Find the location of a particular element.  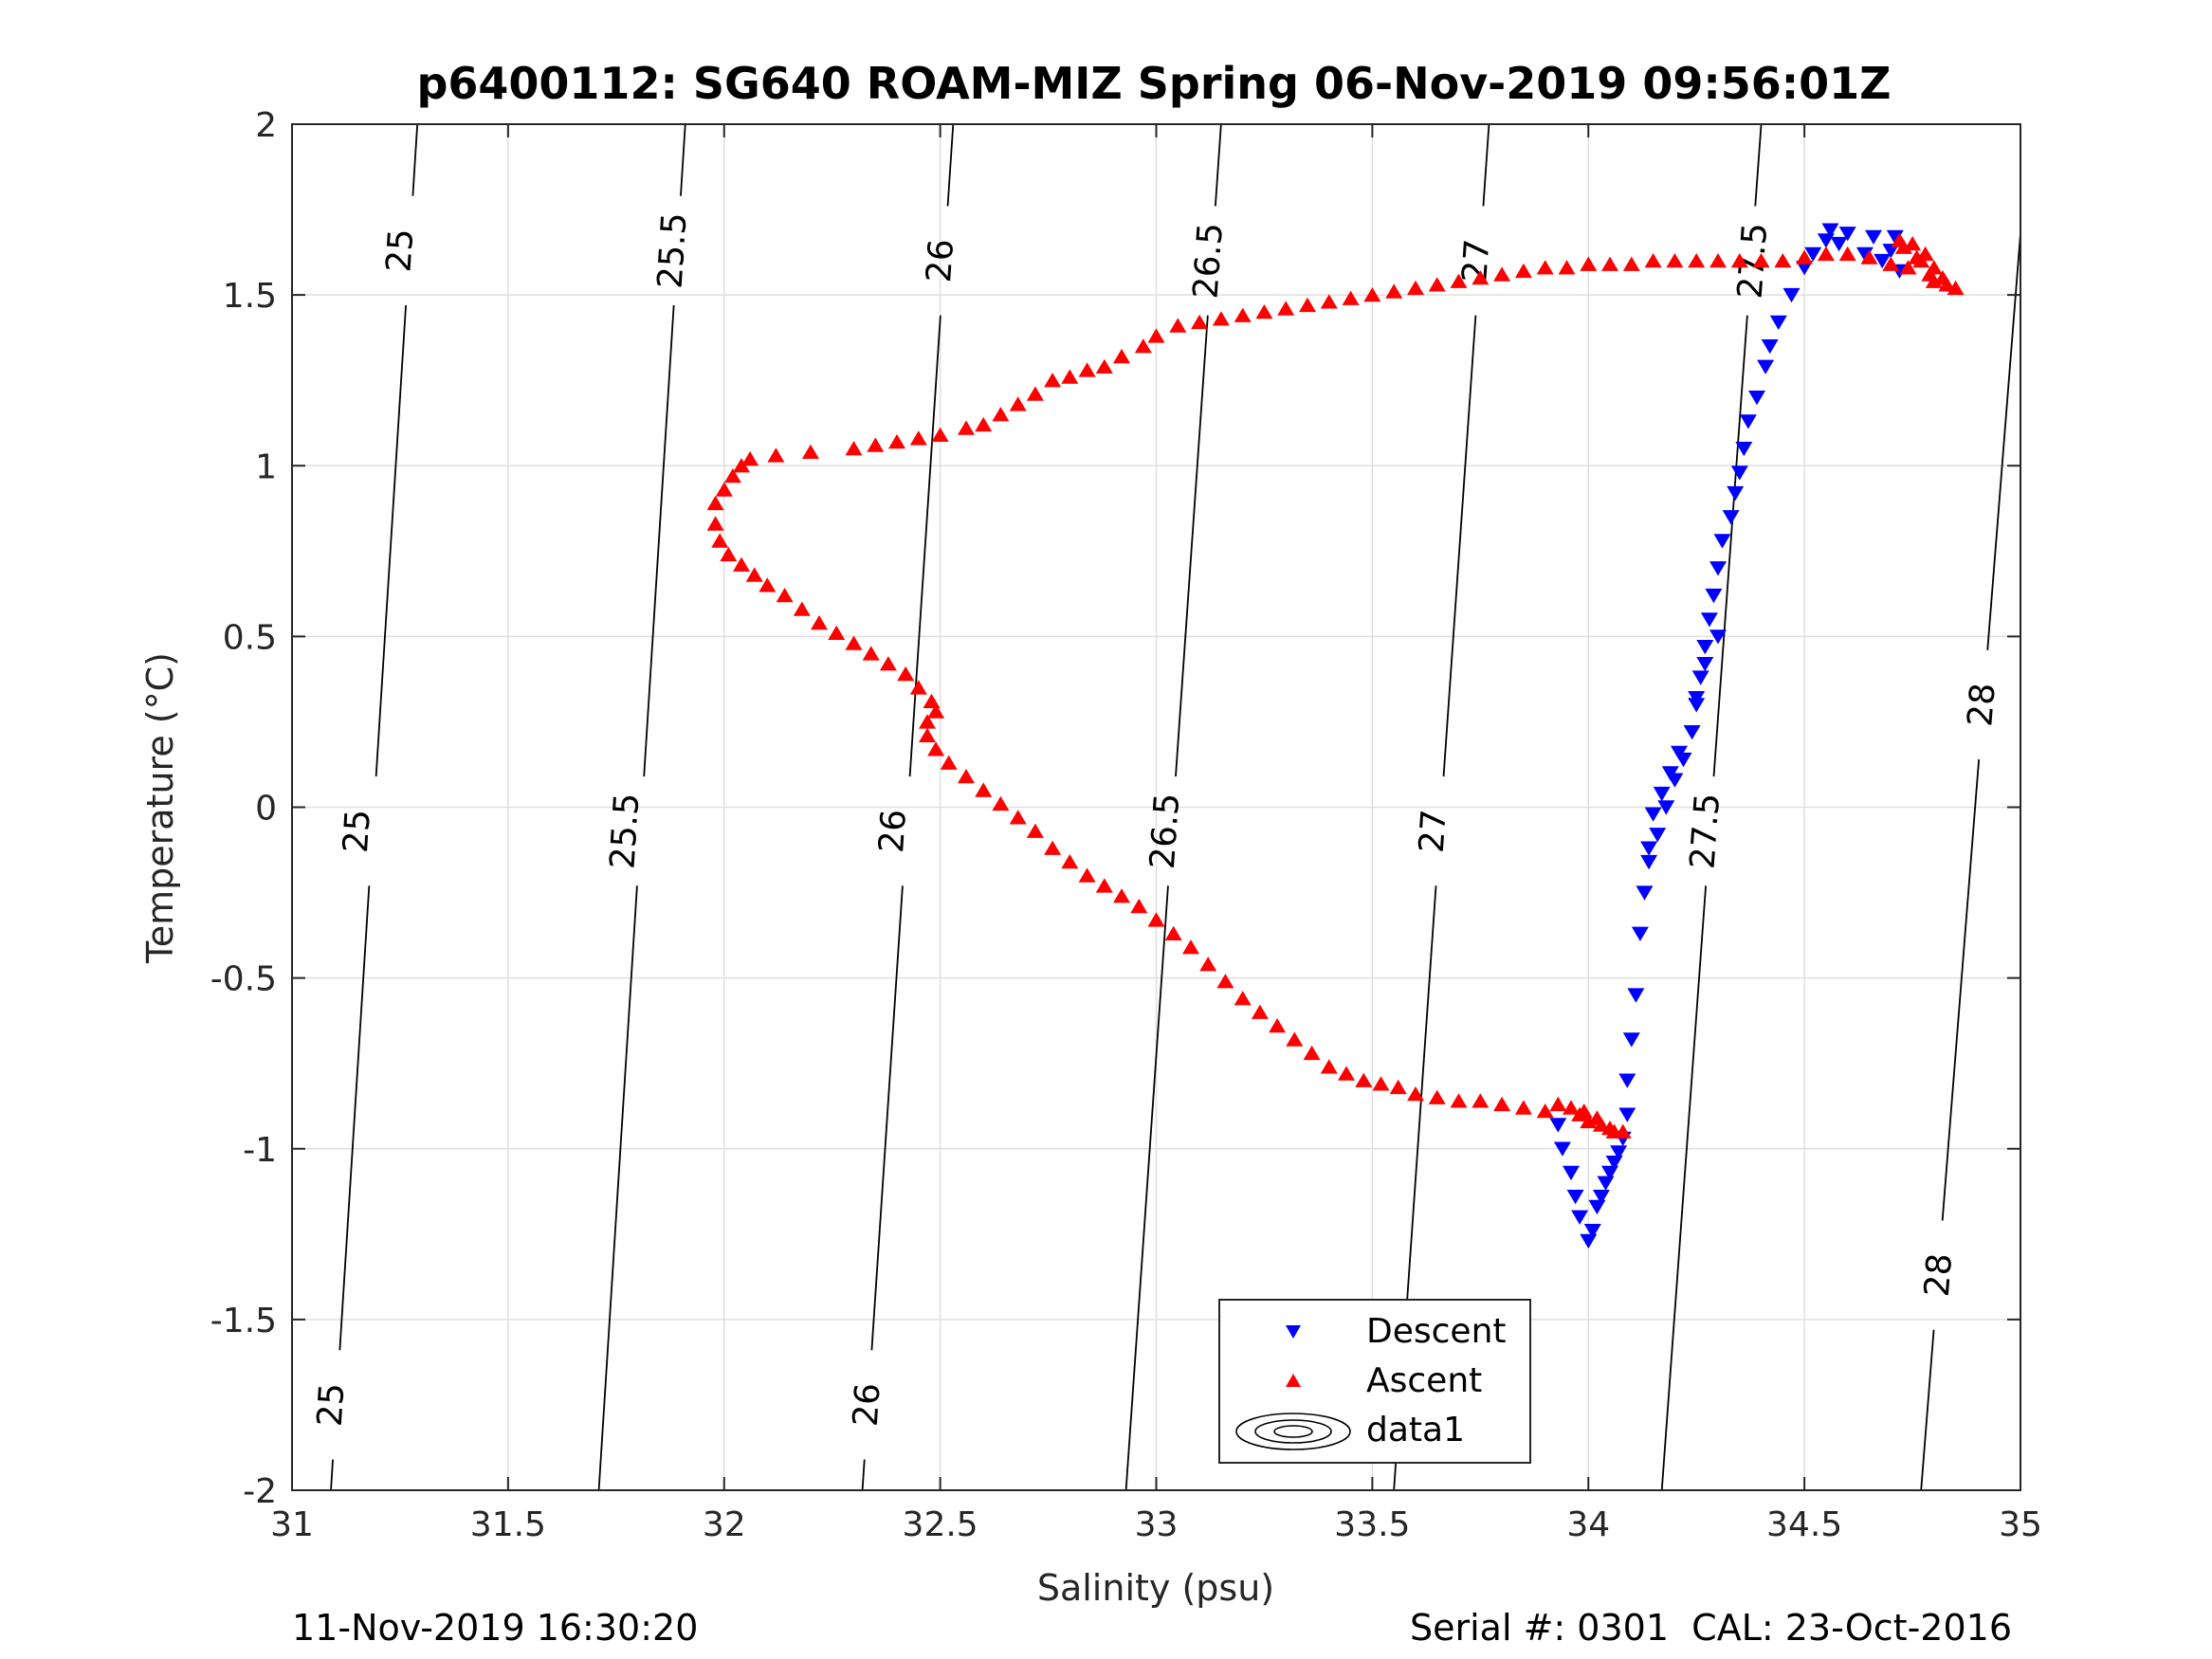

y-tick-label: 2 is located at coordinates (266, 125).